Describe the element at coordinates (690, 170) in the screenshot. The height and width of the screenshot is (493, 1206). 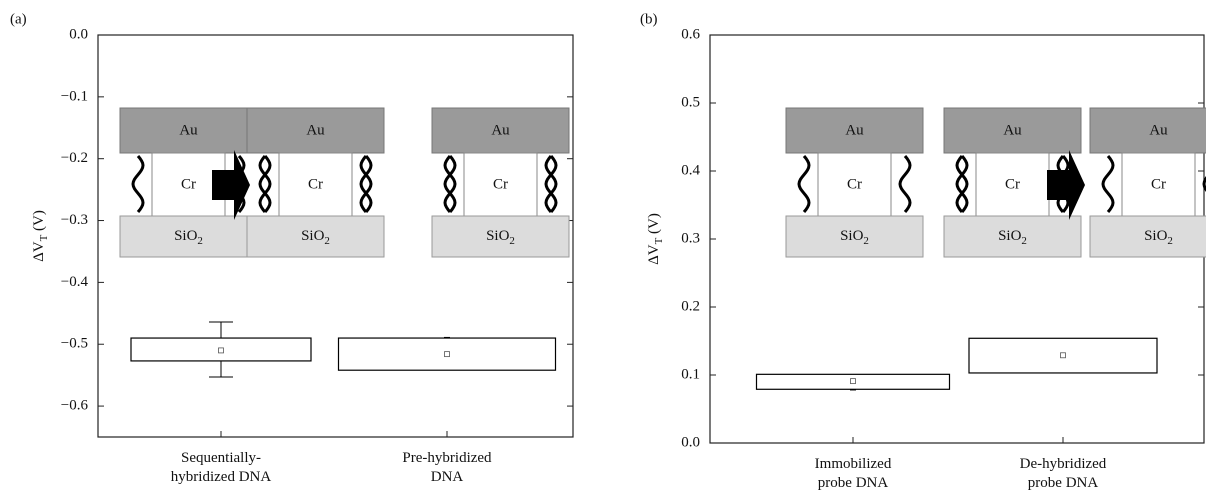
I see `y-tick-label: 0.4` at that location.